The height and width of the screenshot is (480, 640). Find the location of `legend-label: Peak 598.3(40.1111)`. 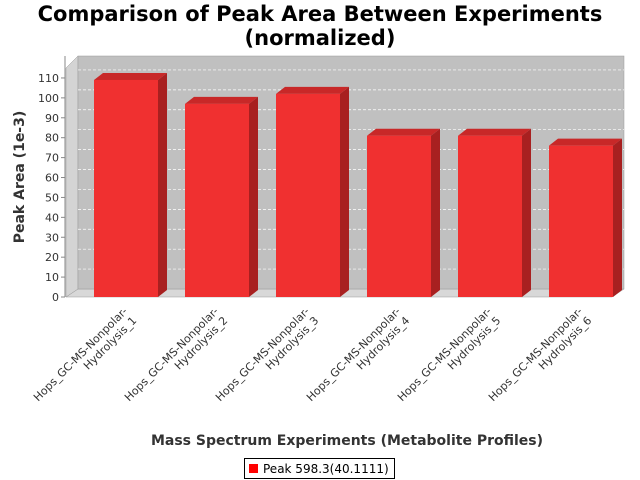

legend-label: Peak 598.3(40.1111) is located at coordinates (326, 468).